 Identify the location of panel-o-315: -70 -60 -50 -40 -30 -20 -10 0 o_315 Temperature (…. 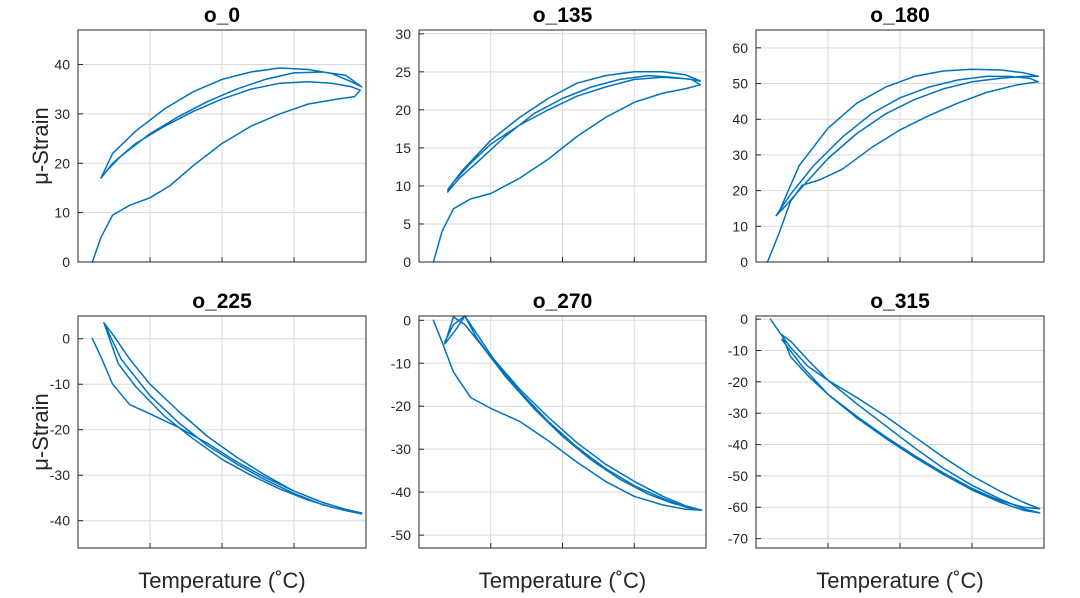
(886, 441).